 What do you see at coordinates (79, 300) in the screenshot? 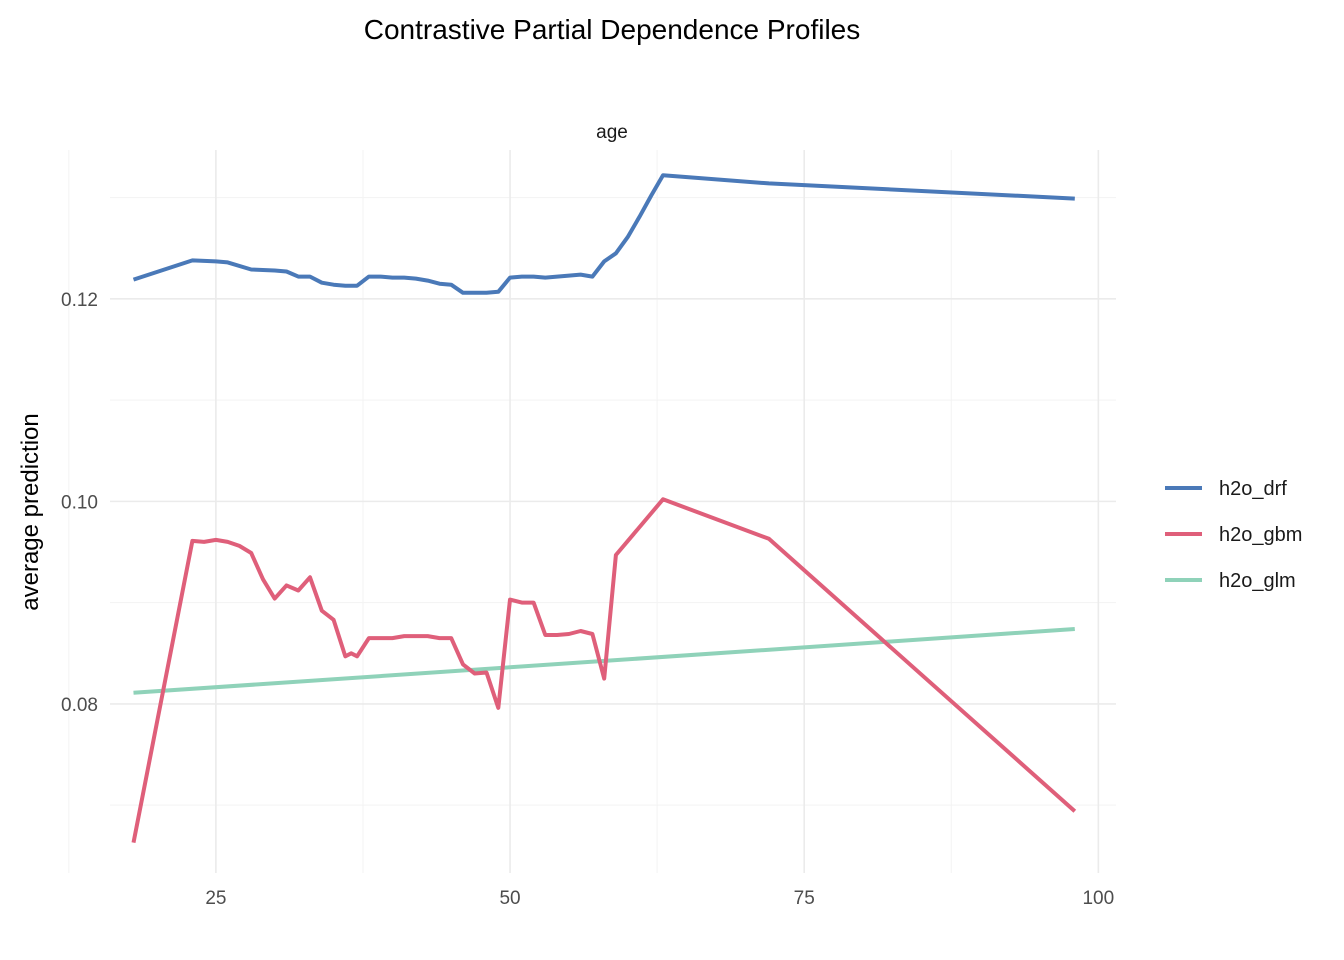
I see `y-tick-label: 0.12` at bounding box center [79, 300].